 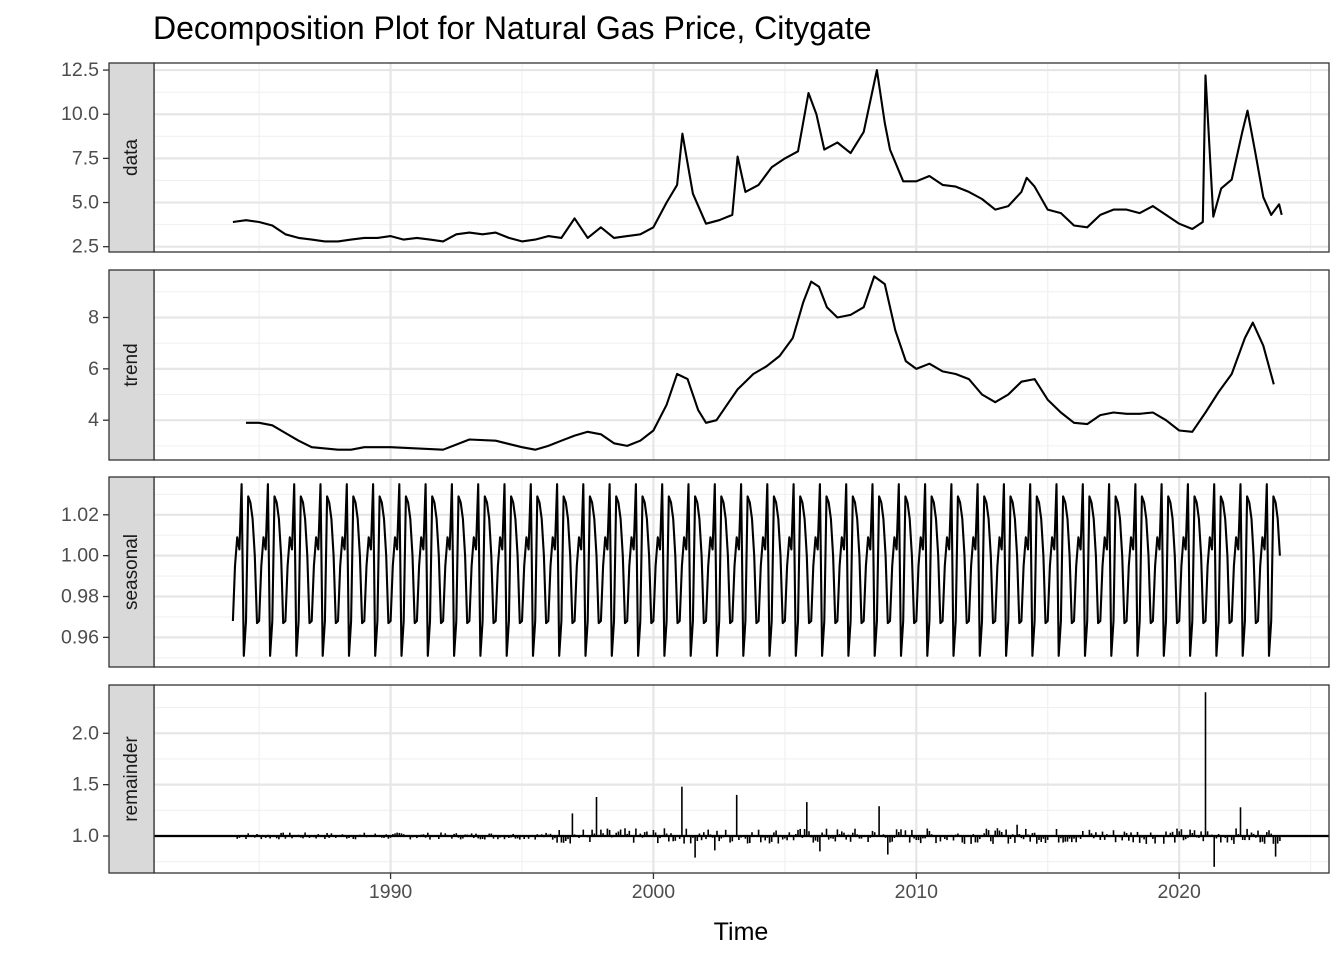 What do you see at coordinates (785, 888) in the screenshot?
I see `x-axis: 1990 2000 2010 2020` at bounding box center [785, 888].